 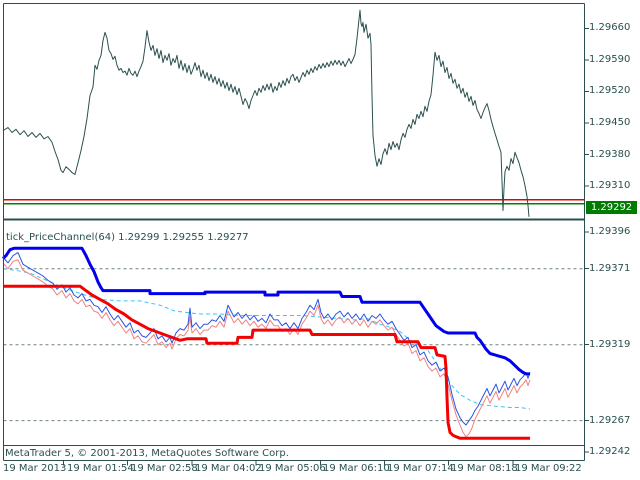 I want to click on indicator-price-tick-label: 1.29242, so click(x=610, y=451).